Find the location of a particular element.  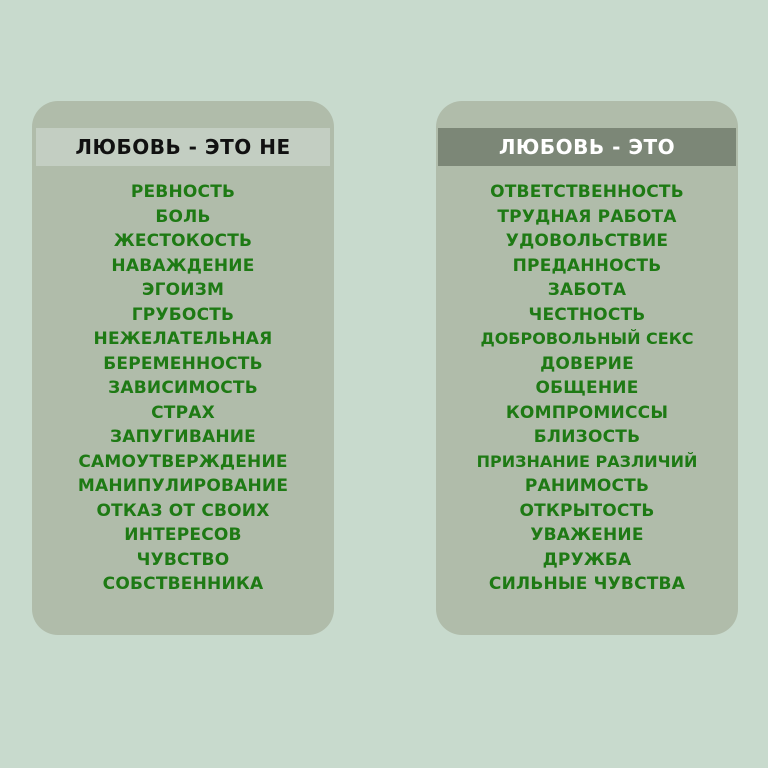

list-item: СТРАХ is located at coordinates (183, 412).